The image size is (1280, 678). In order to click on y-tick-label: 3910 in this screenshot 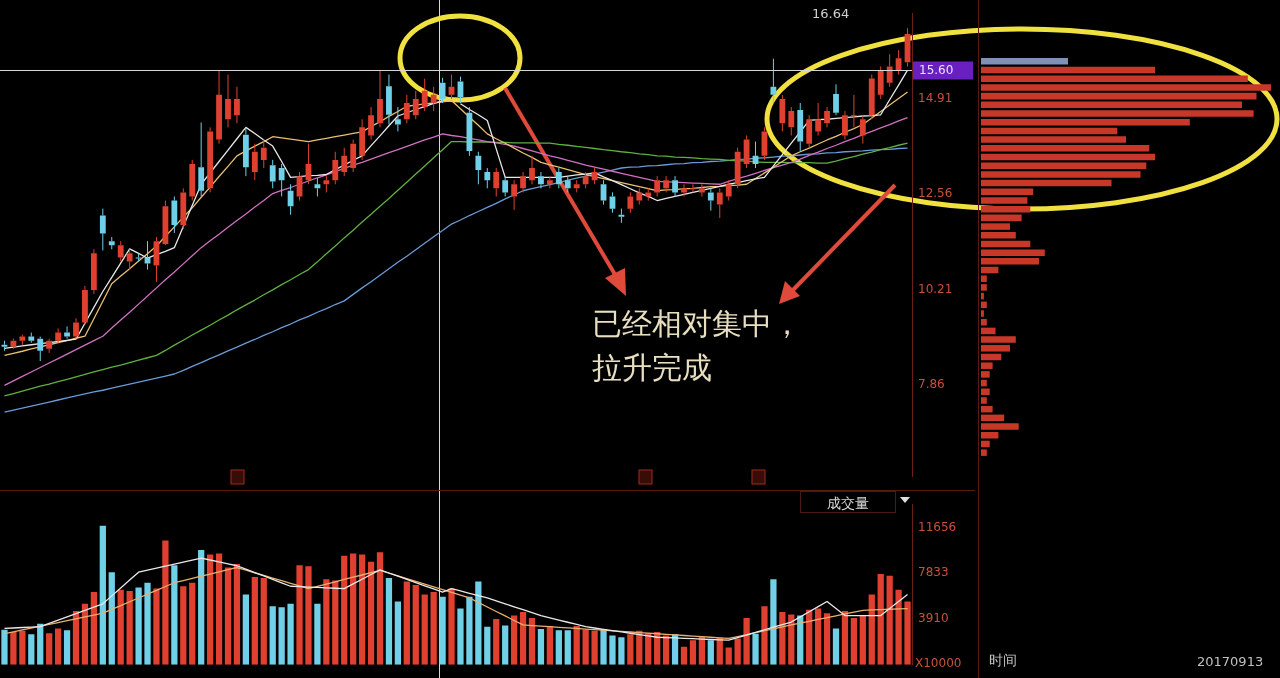, I will do `click(933, 618)`.